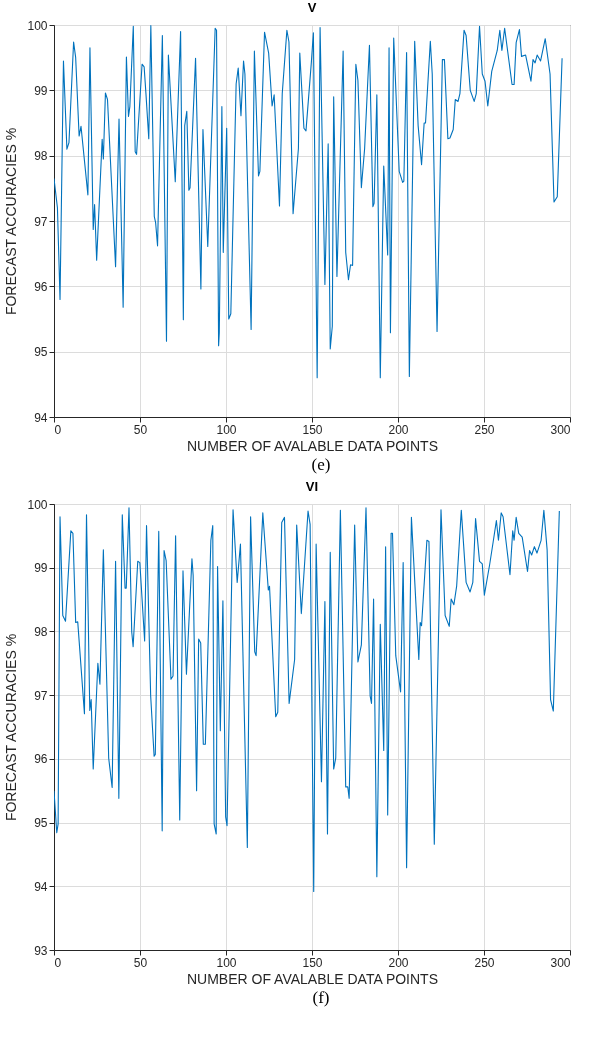 This screenshot has height=1048, width=592. What do you see at coordinates (41, 950) in the screenshot?
I see `y-tick-label: 93` at bounding box center [41, 950].